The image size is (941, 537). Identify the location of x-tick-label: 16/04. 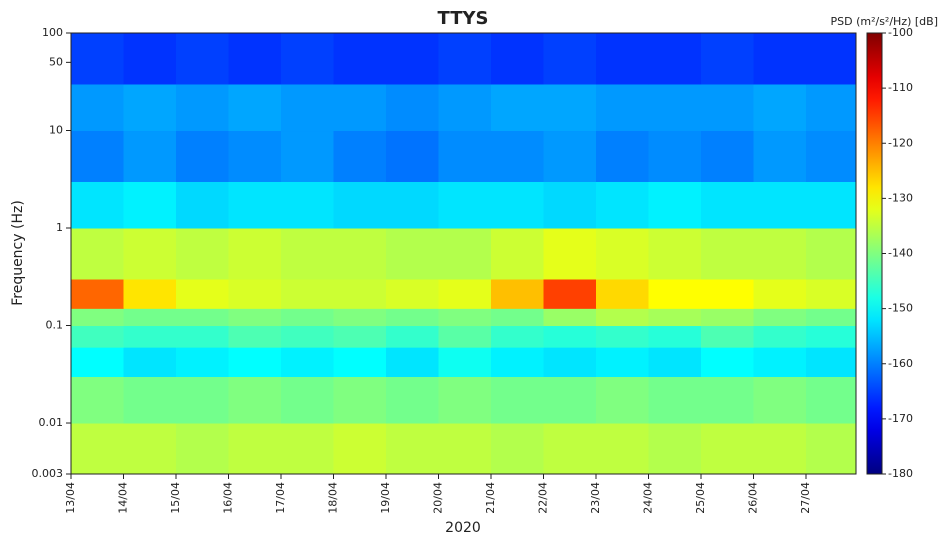
(228, 498).